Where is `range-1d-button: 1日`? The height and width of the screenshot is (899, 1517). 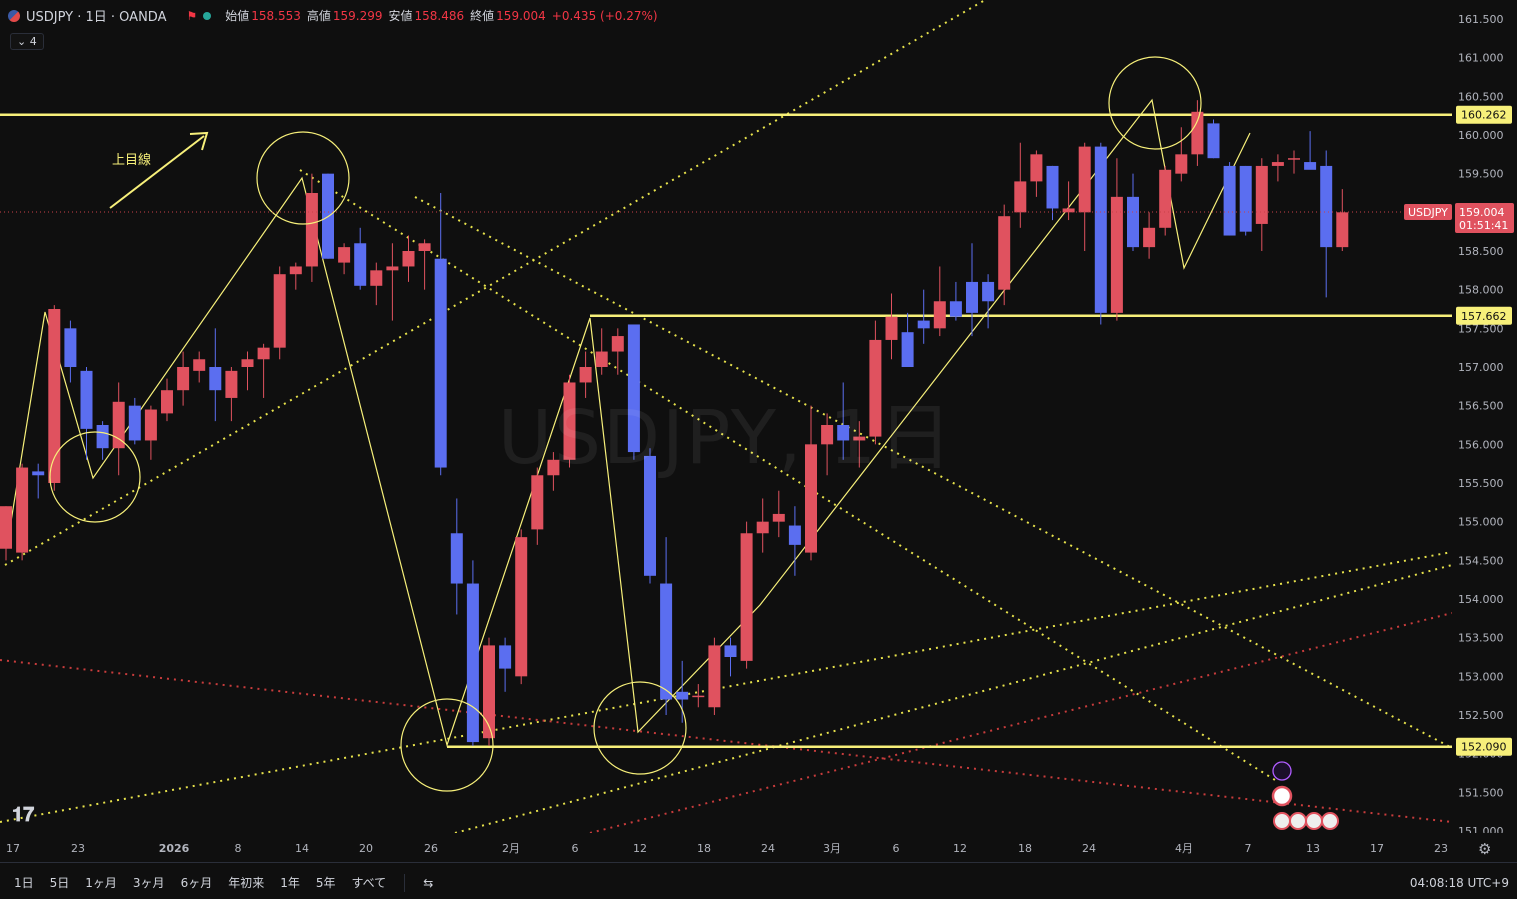 range-1d-button: 1日 is located at coordinates (24, 883).